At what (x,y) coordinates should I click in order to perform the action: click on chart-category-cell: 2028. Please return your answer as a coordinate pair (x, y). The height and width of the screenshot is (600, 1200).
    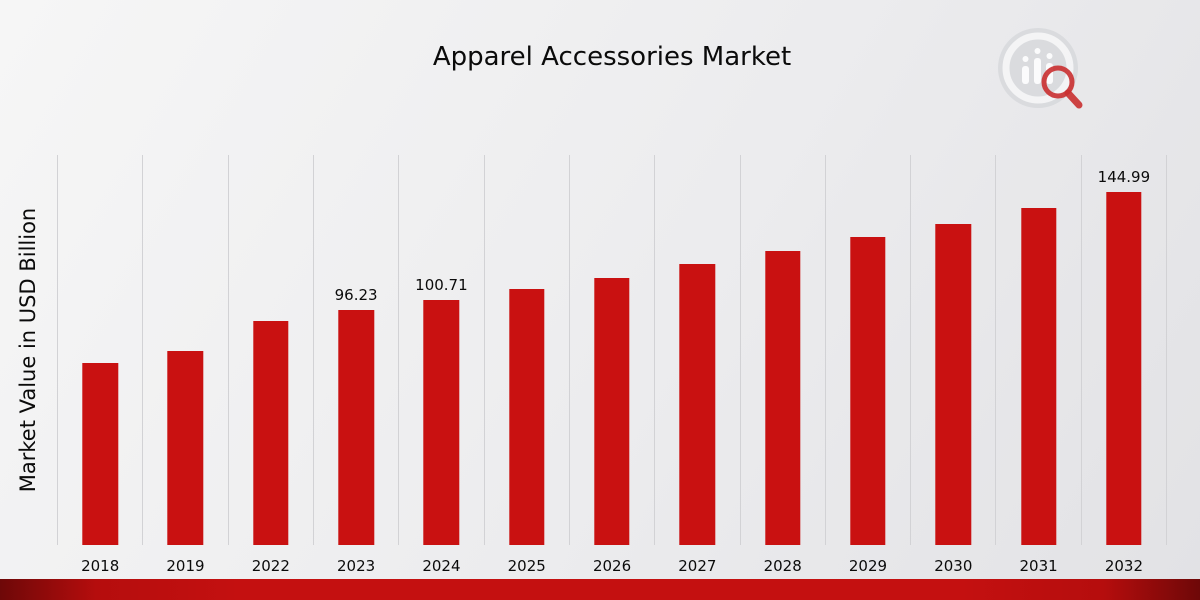
    Looking at the image, I should click on (782, 365).